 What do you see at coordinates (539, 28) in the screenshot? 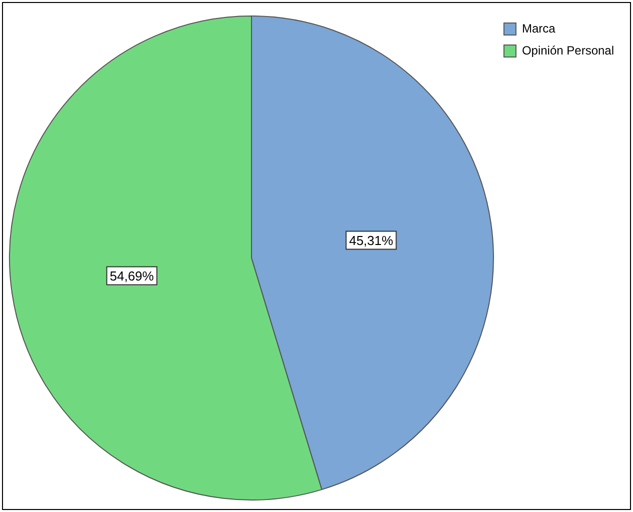
I see `legend-label: Marca` at bounding box center [539, 28].